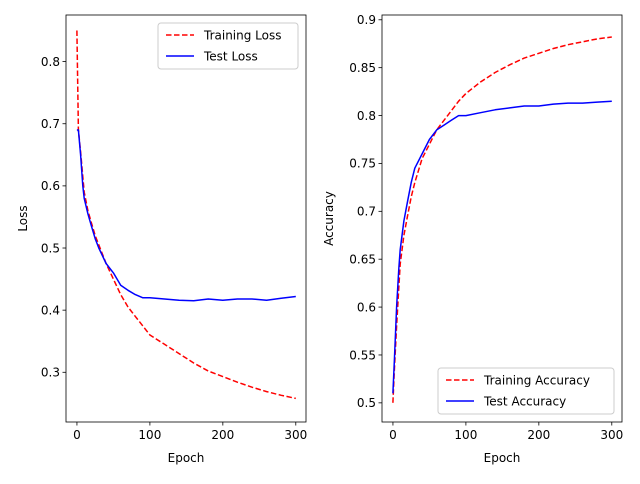 This screenshot has height=484, width=640. What do you see at coordinates (465, 435) in the screenshot?
I see `chart-2-x-tick-label: 100` at bounding box center [465, 435].